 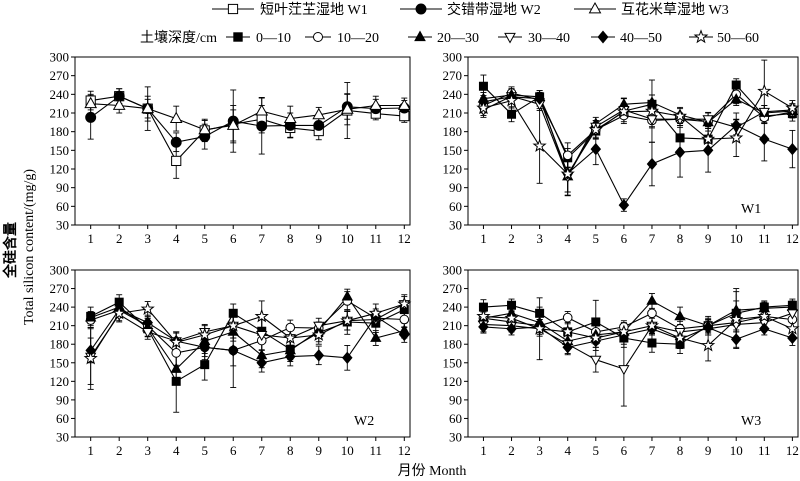 I want to click on x-tick-label: 7, so click(x=261, y=238).